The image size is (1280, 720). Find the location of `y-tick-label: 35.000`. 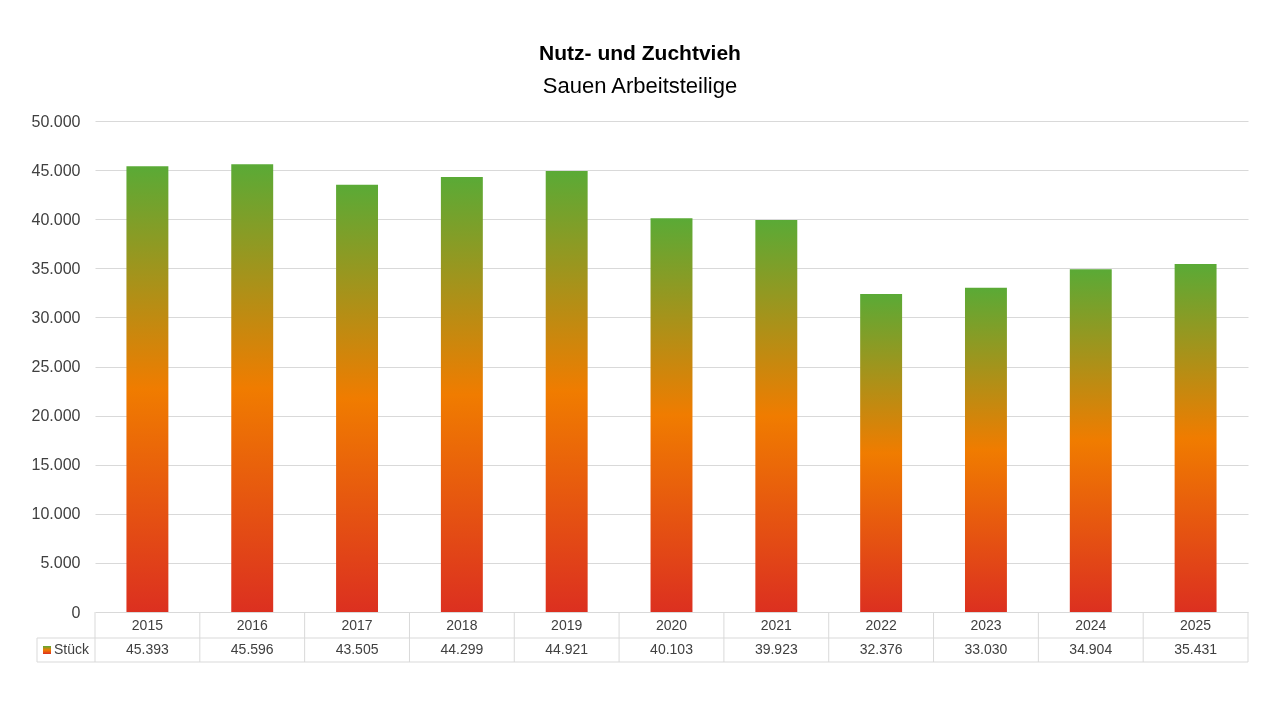

y-tick-label: 35.000 is located at coordinates (56, 268).